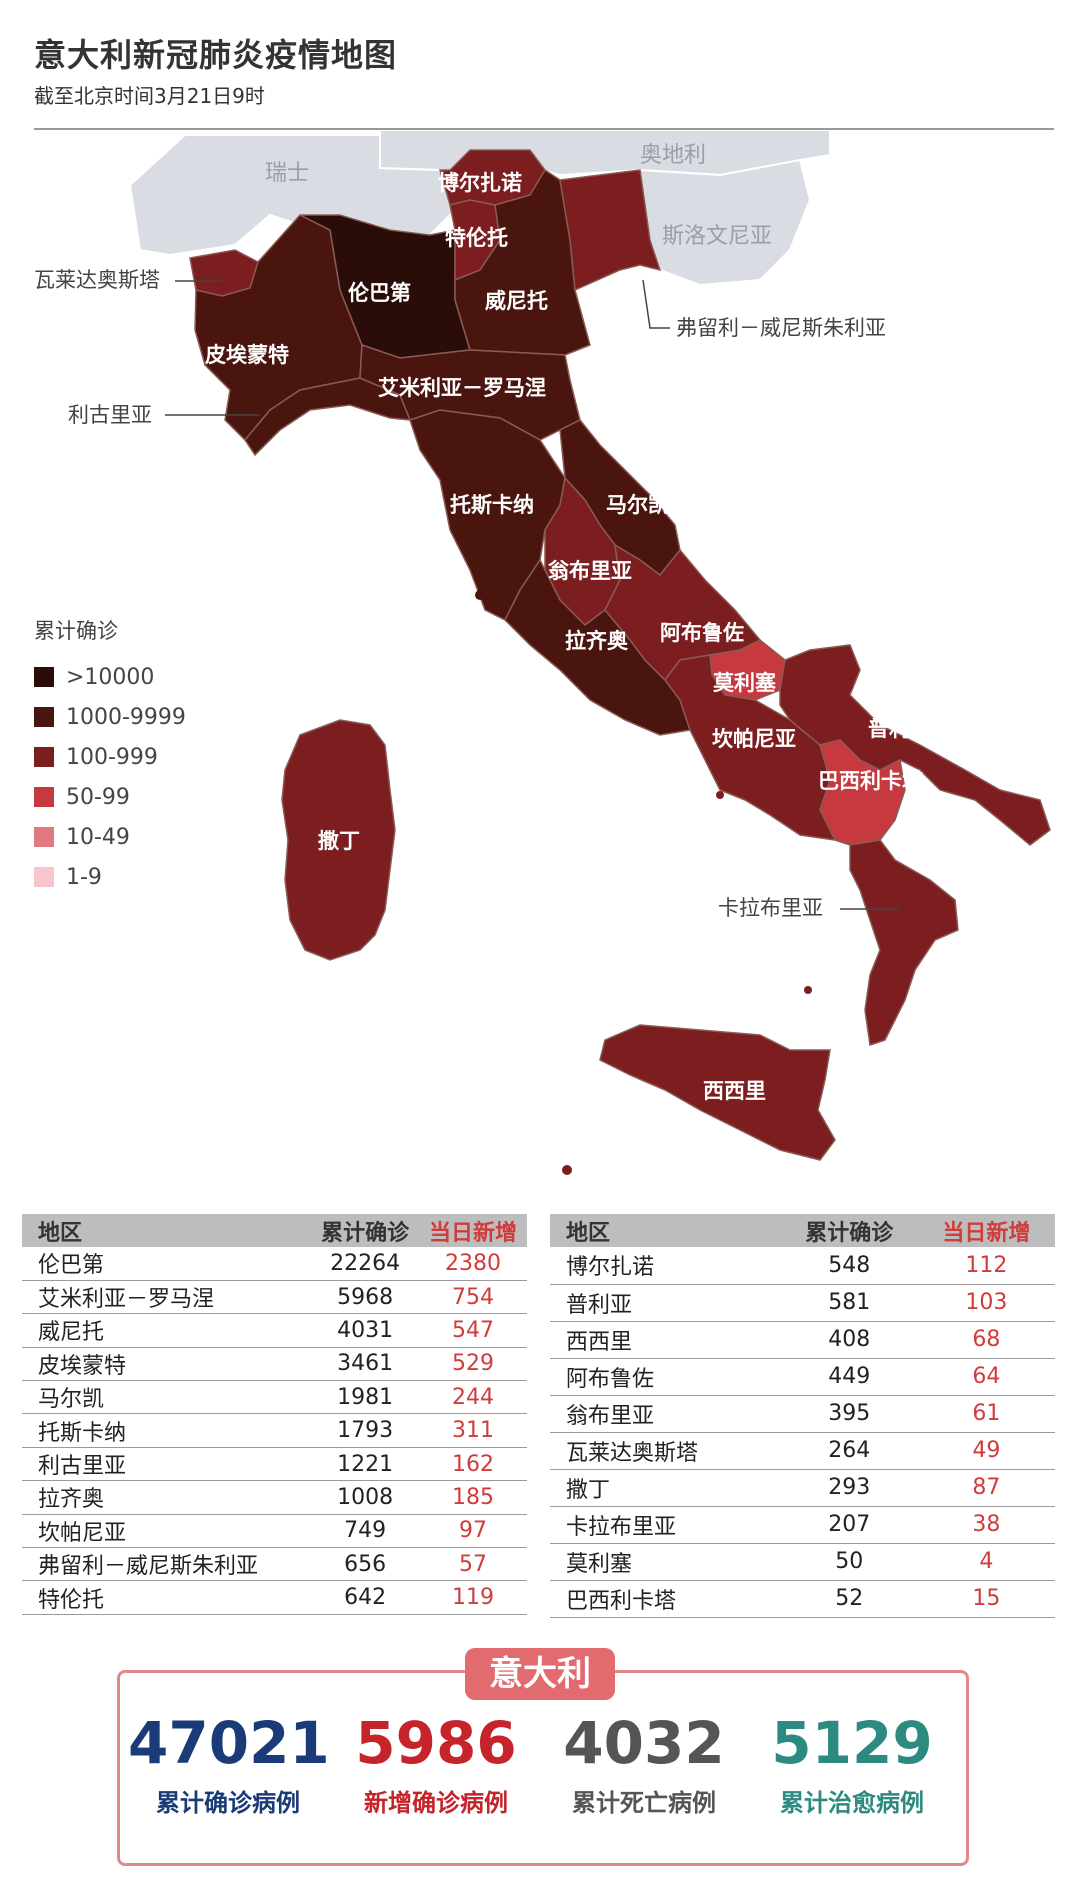 Image resolution: width=1080 pixels, height=1886 pixels. Describe the element at coordinates (98, 837) in the screenshot. I see `legend-label: 10-49` at that location.